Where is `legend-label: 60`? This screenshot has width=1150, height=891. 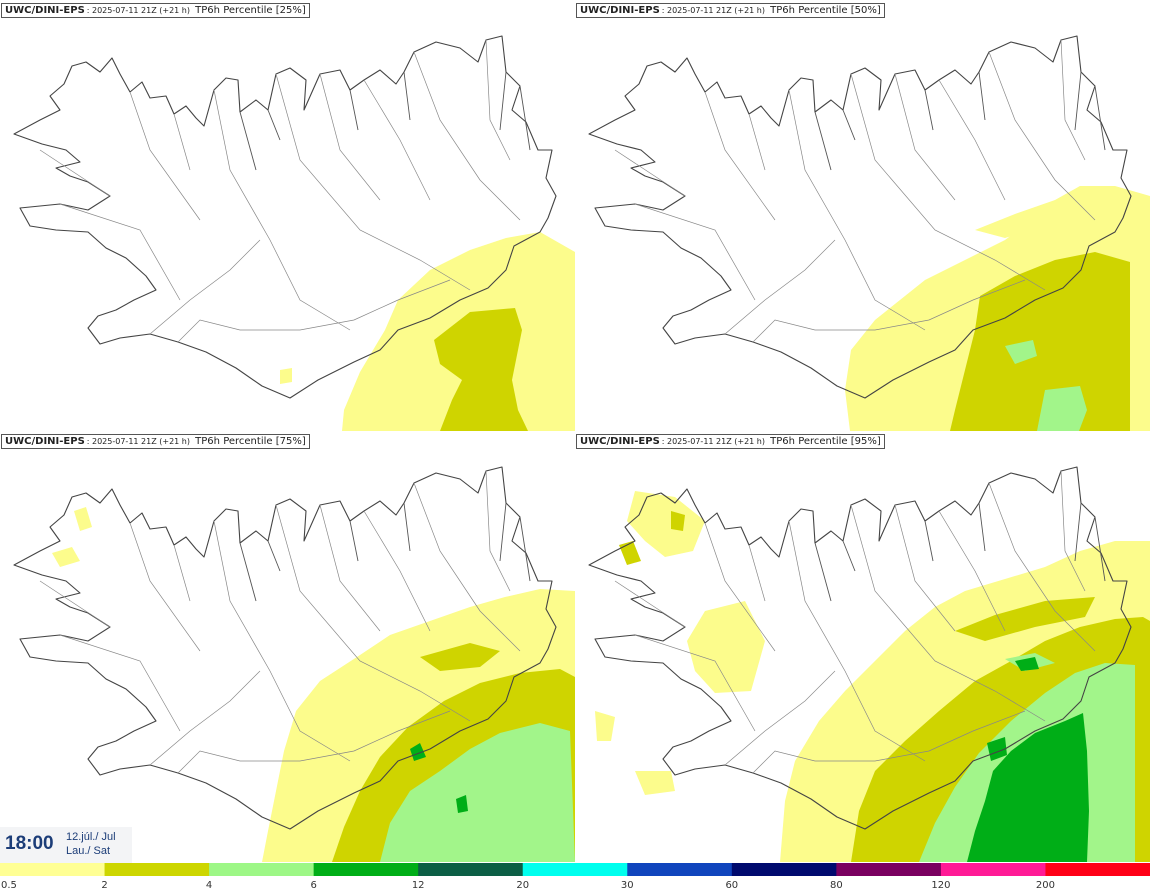 legend-label: 60 is located at coordinates (731, 885).